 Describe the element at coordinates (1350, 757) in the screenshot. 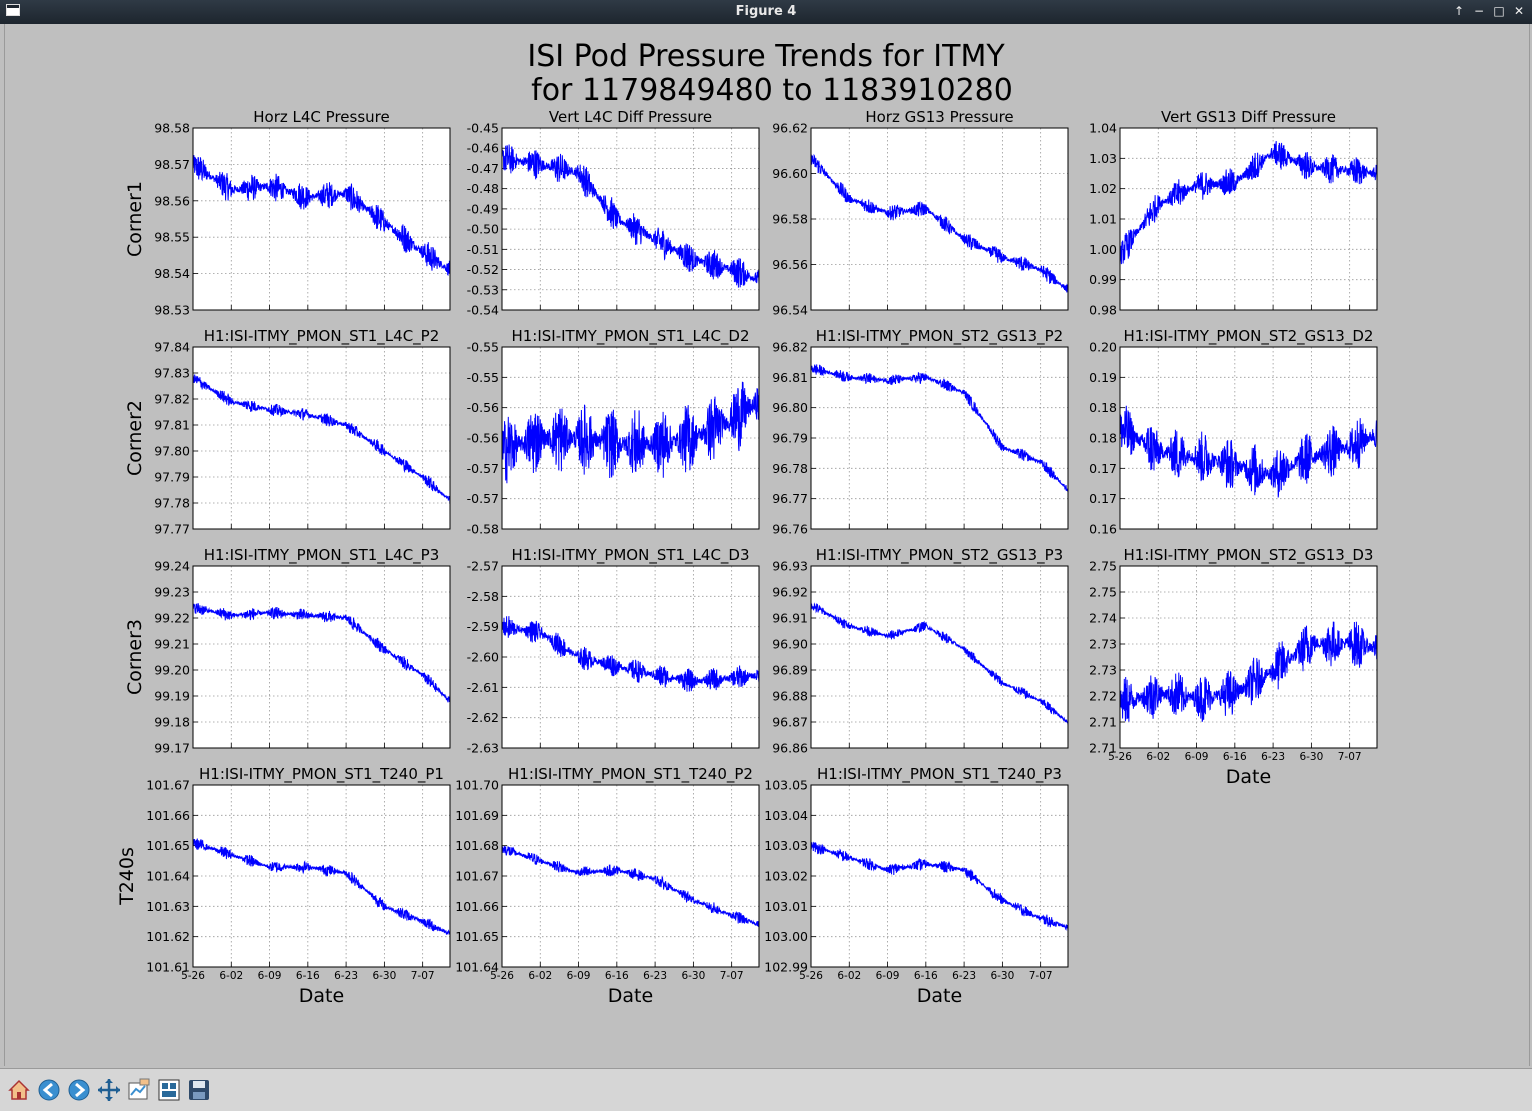

I see `x-tick-label: 7-07` at that location.